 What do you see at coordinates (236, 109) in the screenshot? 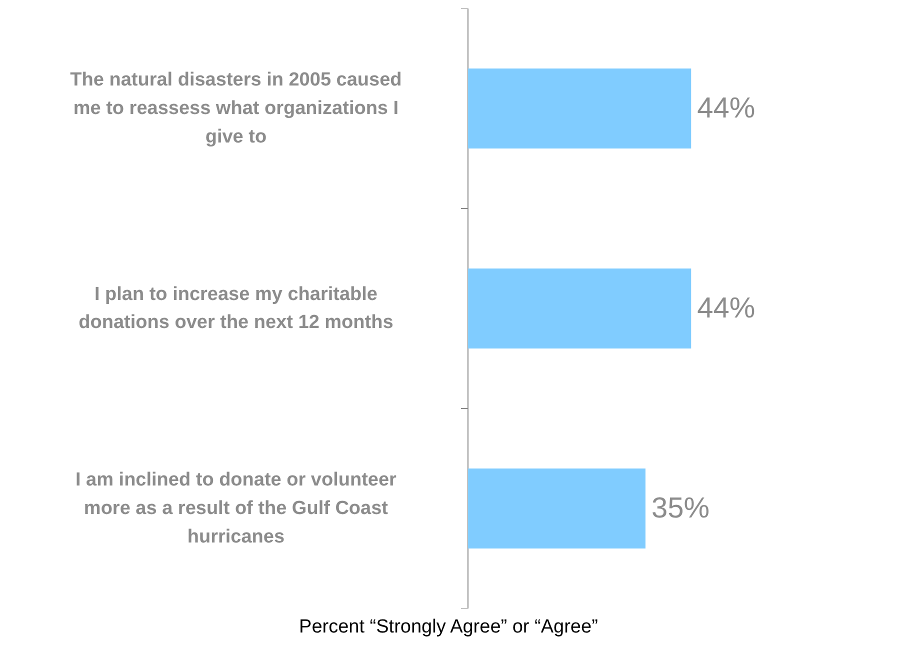
I see `y-tick-label: The natural disasters in 2005 caused me to reassess what organizations I give to` at bounding box center [236, 109].